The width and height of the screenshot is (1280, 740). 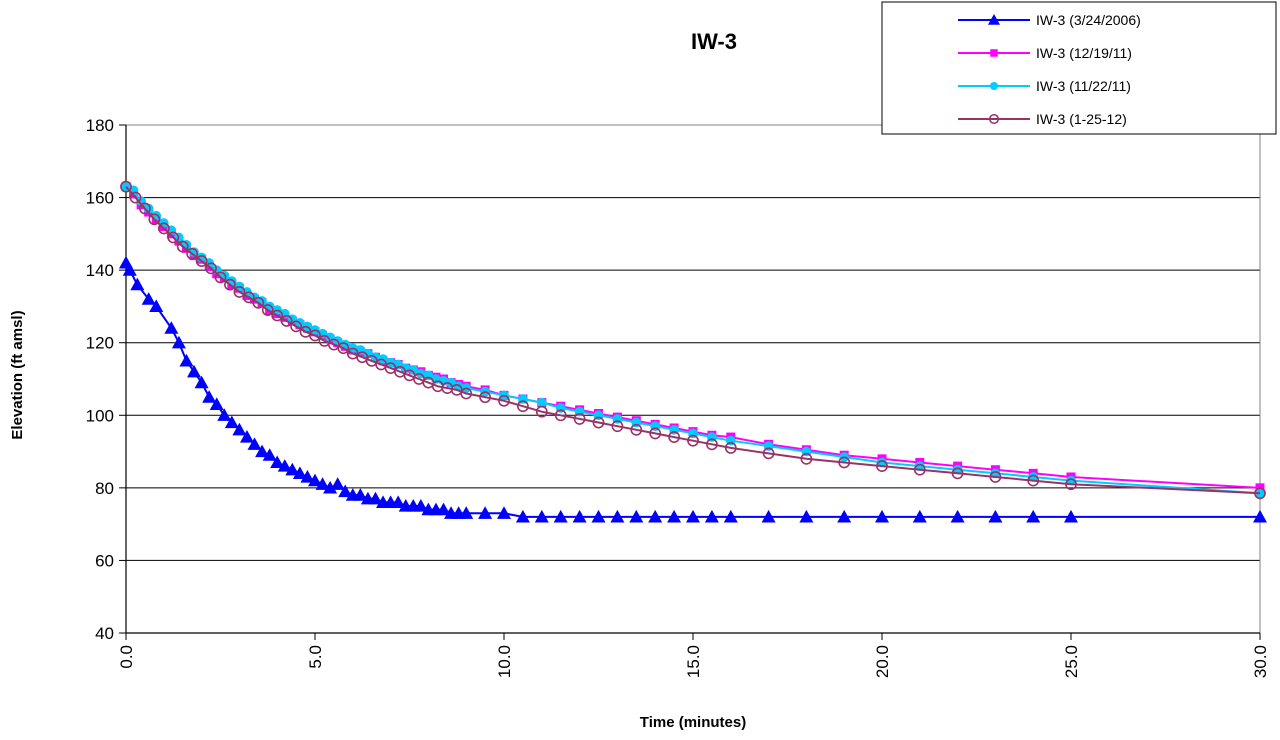 What do you see at coordinates (100, 198) in the screenshot?
I see `y-tick-label: 160` at bounding box center [100, 198].